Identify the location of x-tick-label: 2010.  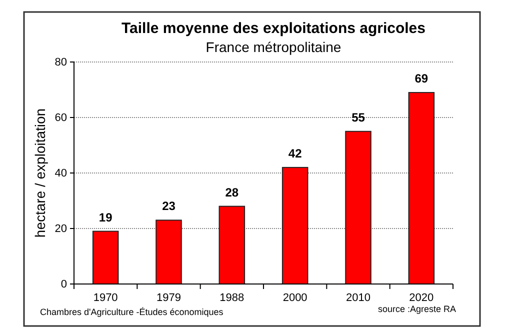
(358, 298).